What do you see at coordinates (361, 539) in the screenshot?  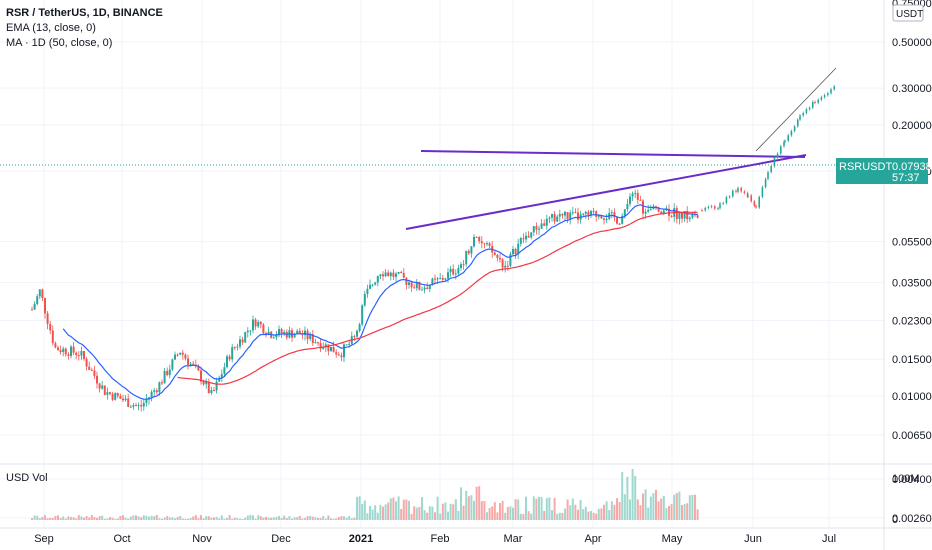 I see `time-tick-label: 2021` at bounding box center [361, 539].